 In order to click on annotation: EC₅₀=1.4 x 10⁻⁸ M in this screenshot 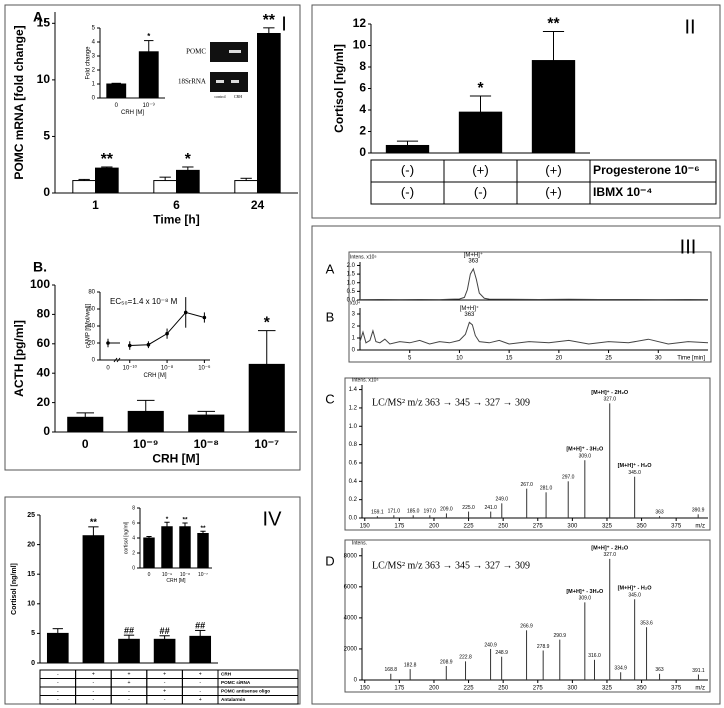, I will do `click(144, 301)`.